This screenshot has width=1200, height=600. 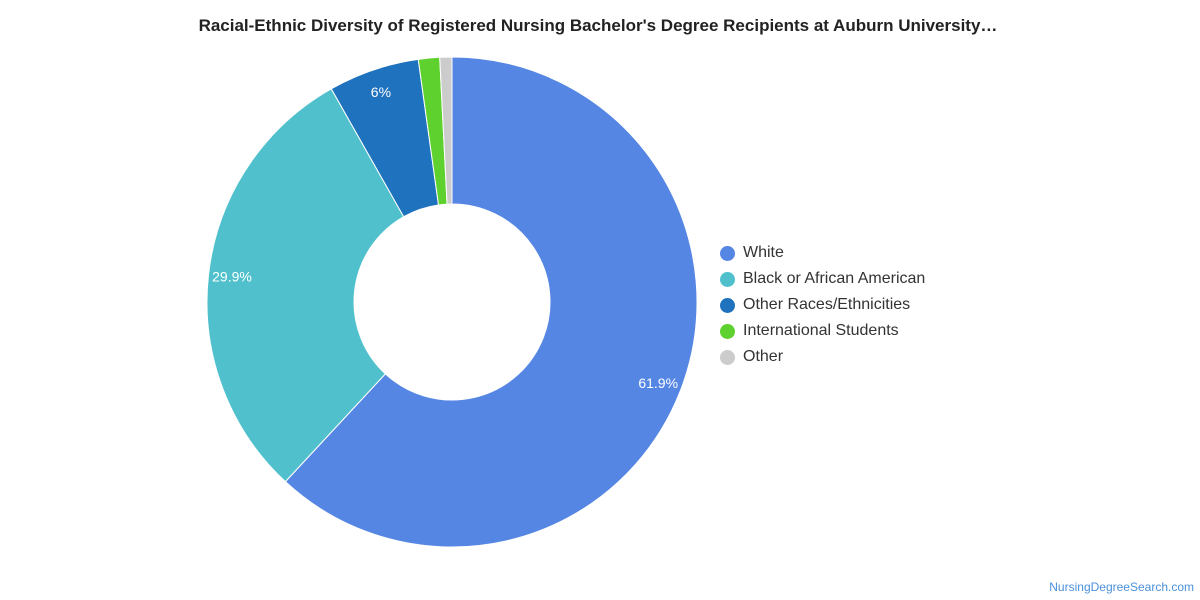 I want to click on legend-item-international-students: International Students, so click(x=822, y=331).